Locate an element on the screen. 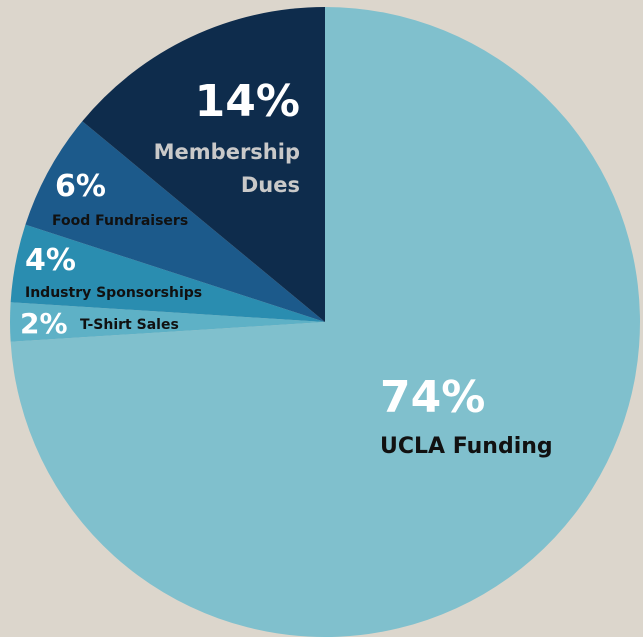 The height and width of the screenshot is (637, 643). percent-label: 14% is located at coordinates (247, 101).